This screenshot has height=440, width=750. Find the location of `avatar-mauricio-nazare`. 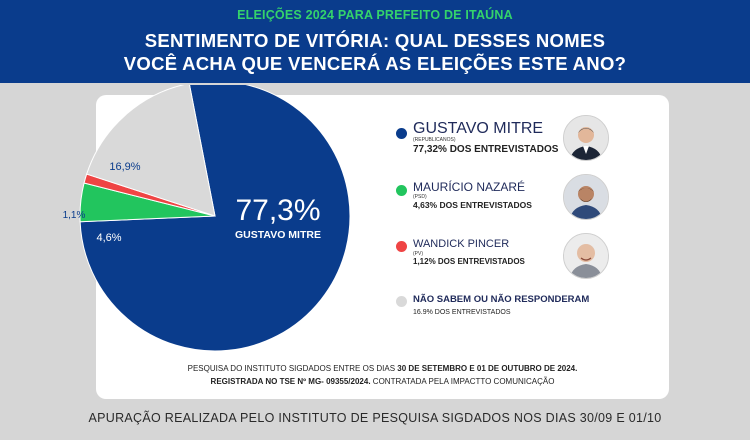

avatar-mauricio-nazare is located at coordinates (586, 197).